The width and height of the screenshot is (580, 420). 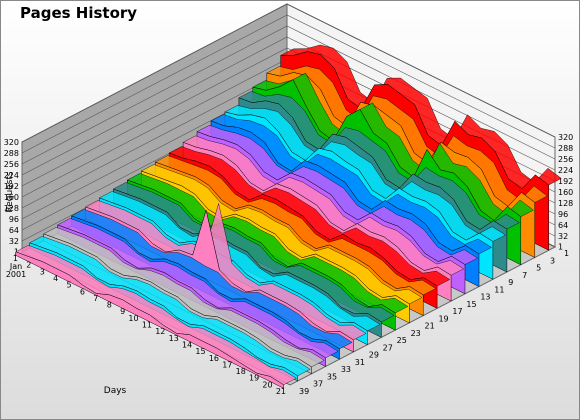 What do you see at coordinates (281, 391) in the screenshot?
I see `x-tick-label: 21` at bounding box center [281, 391].